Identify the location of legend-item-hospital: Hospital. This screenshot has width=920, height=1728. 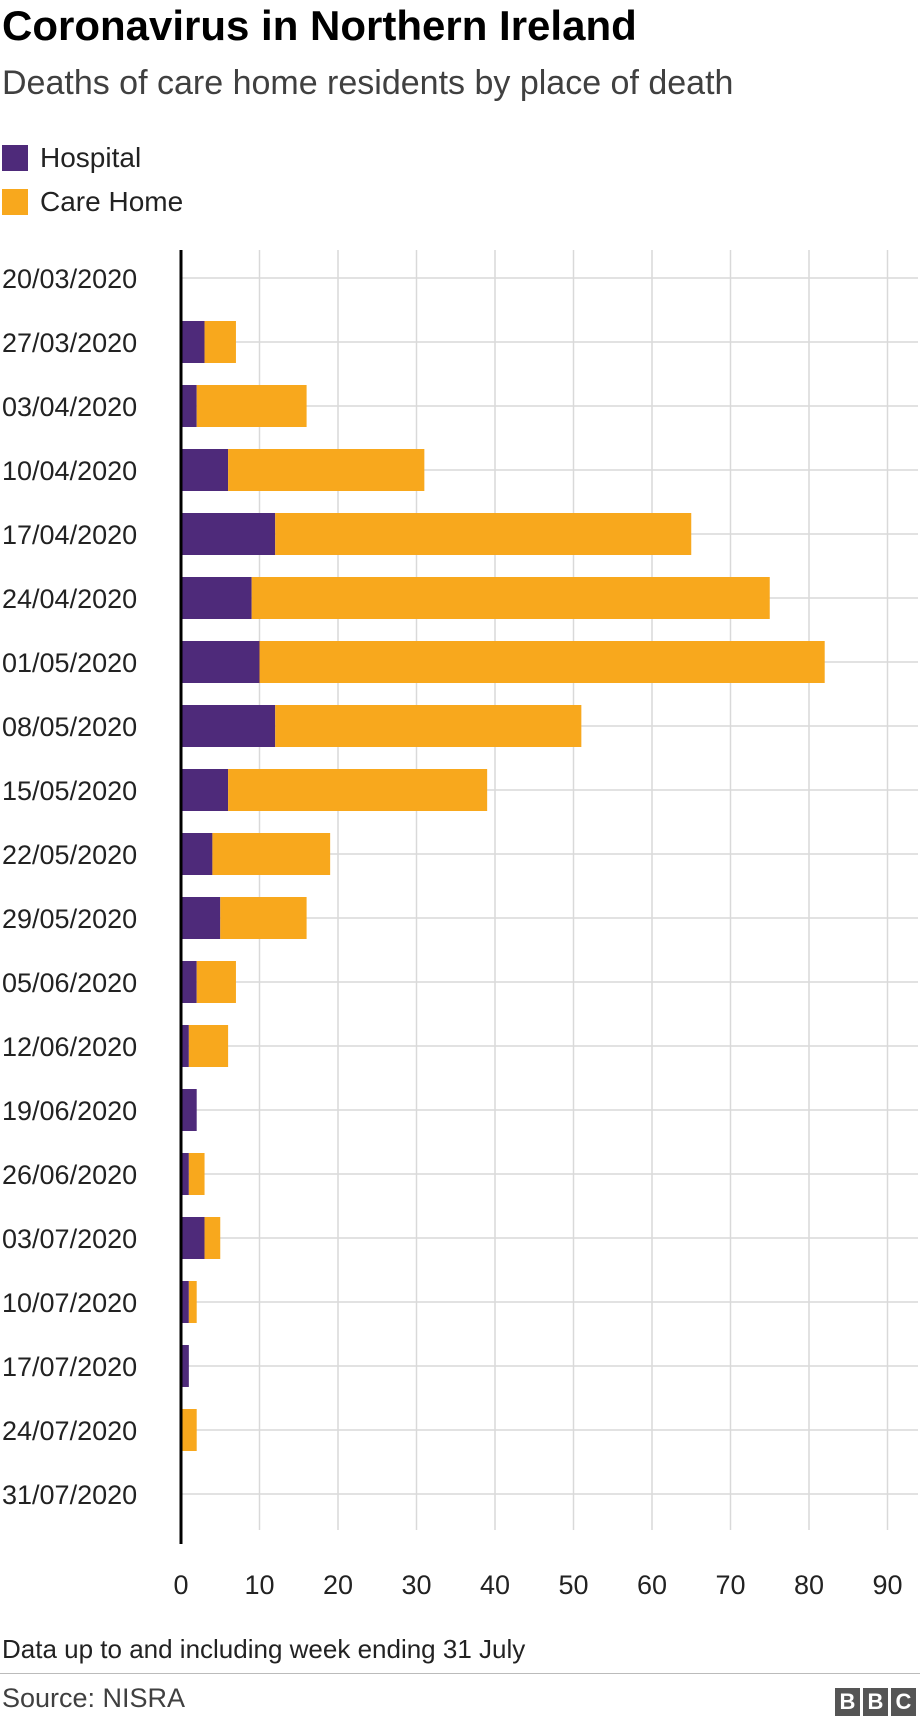
(92, 158).